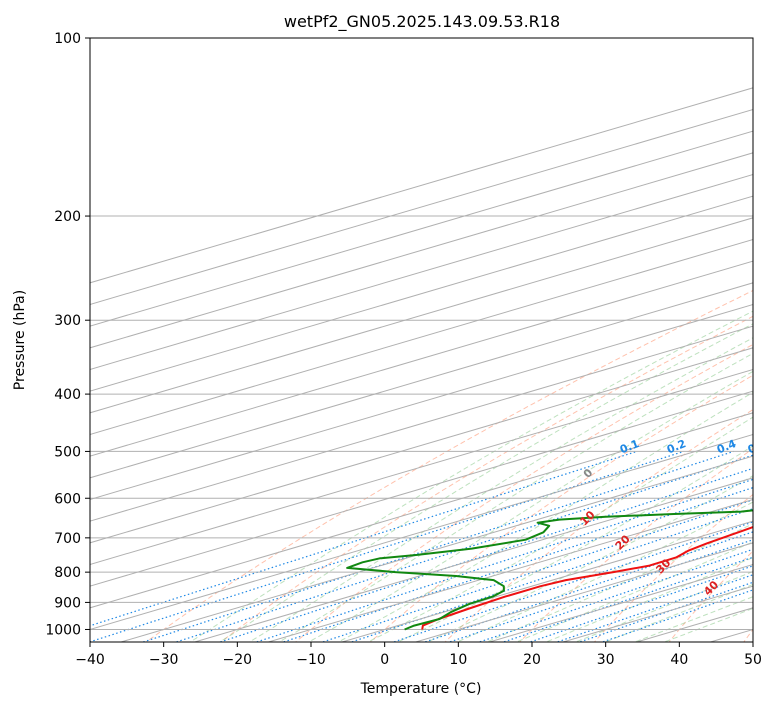 This screenshot has width=775, height=708. Describe the element at coordinates (753, 660) in the screenshot. I see `x-tick-label: 50` at that location.